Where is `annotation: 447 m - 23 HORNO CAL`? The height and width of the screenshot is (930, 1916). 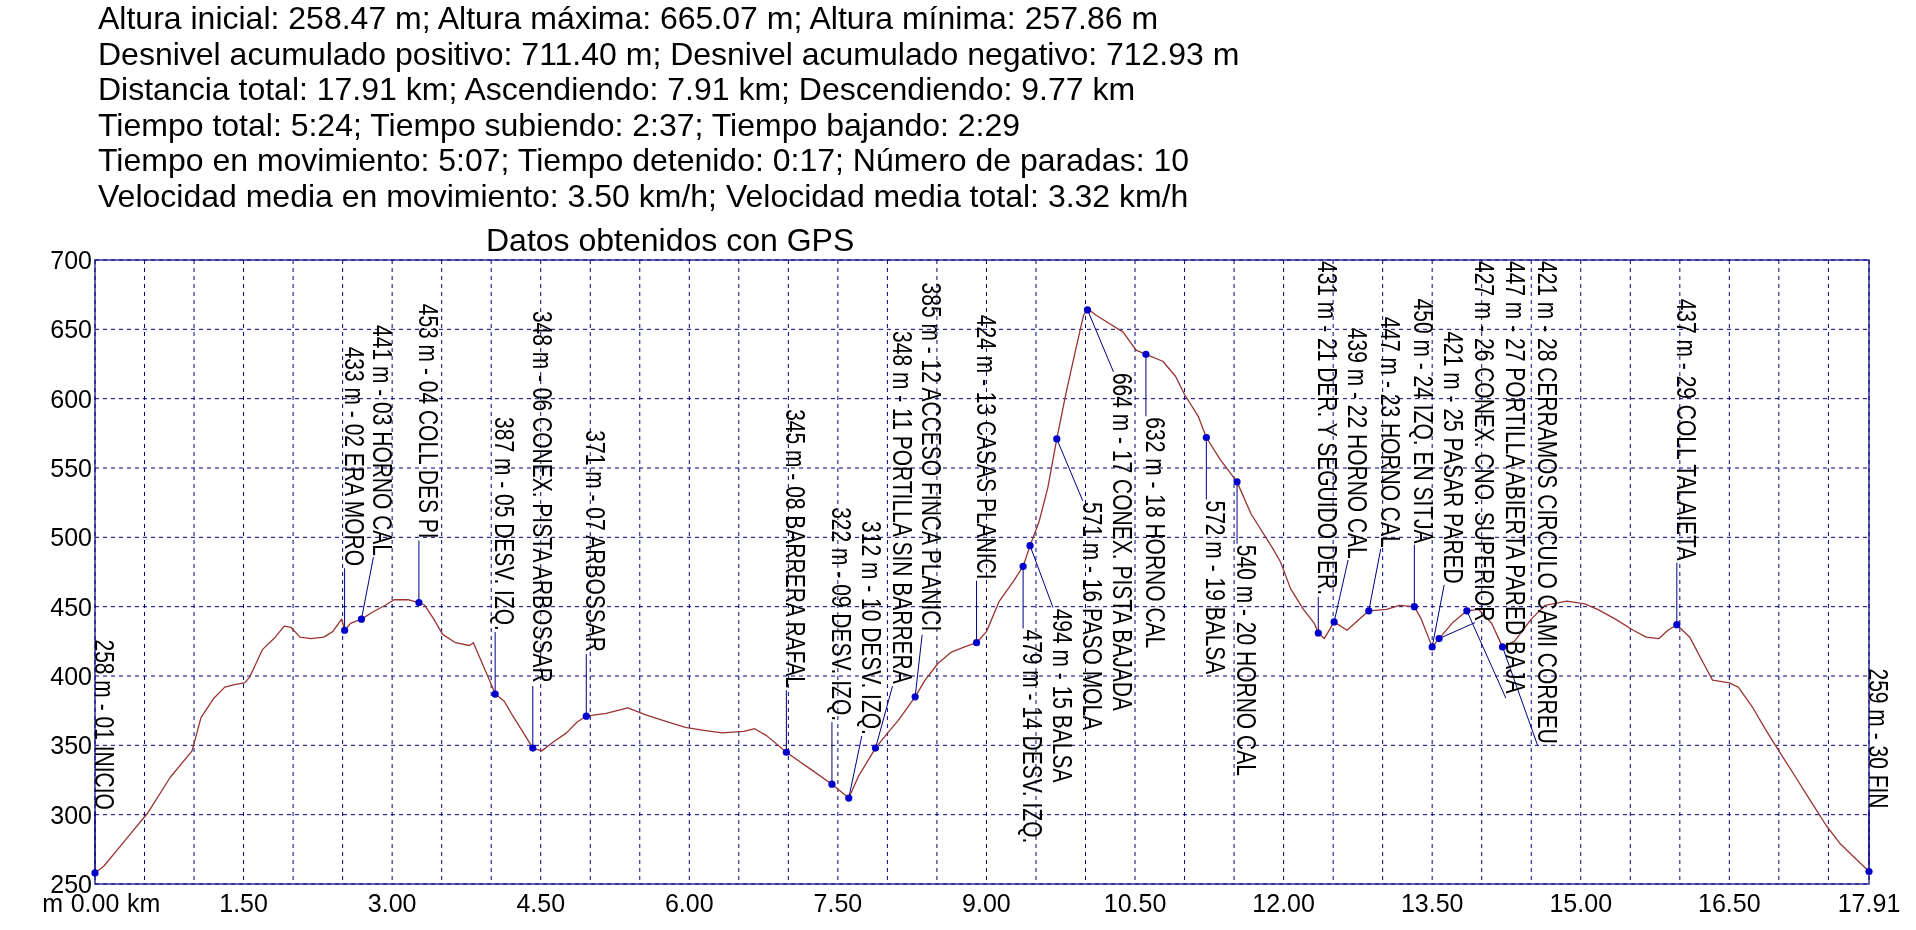
annotation: 447 m - 23 HORNO CAL is located at coordinates (1390, 432).